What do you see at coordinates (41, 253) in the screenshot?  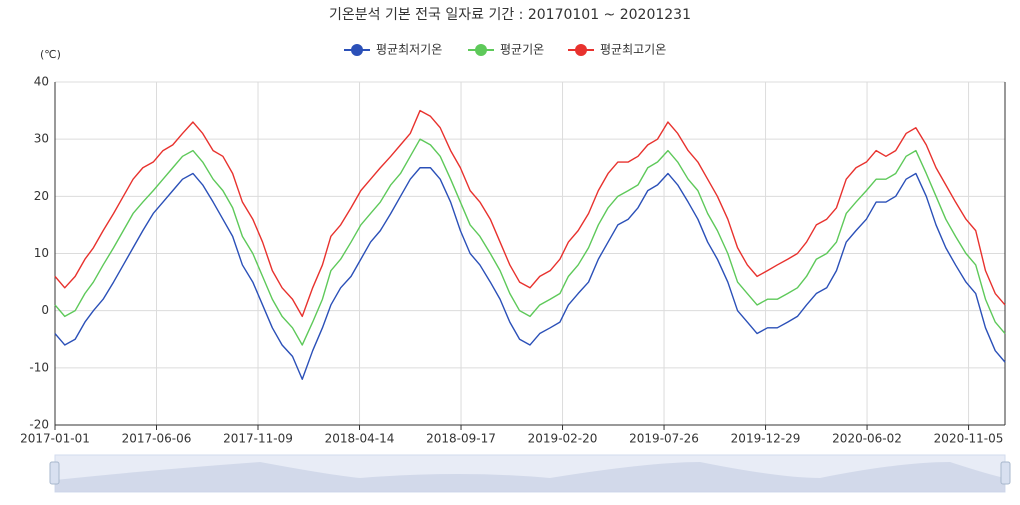 I see `y-tick-label: 10` at bounding box center [41, 253].